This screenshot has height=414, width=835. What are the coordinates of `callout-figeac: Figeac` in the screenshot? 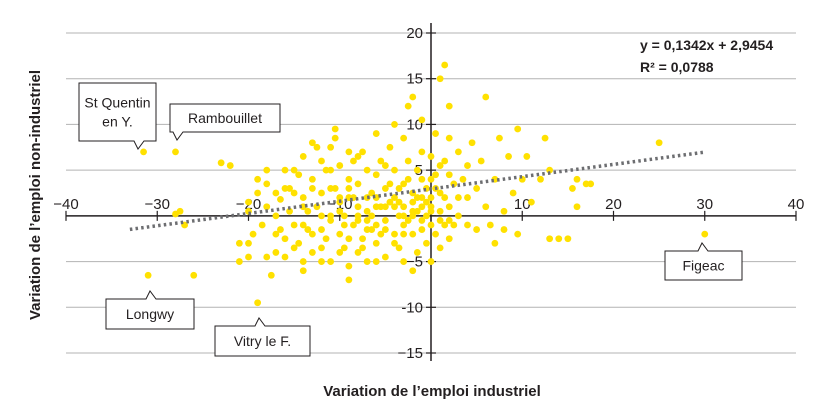 It's located at (703, 261).